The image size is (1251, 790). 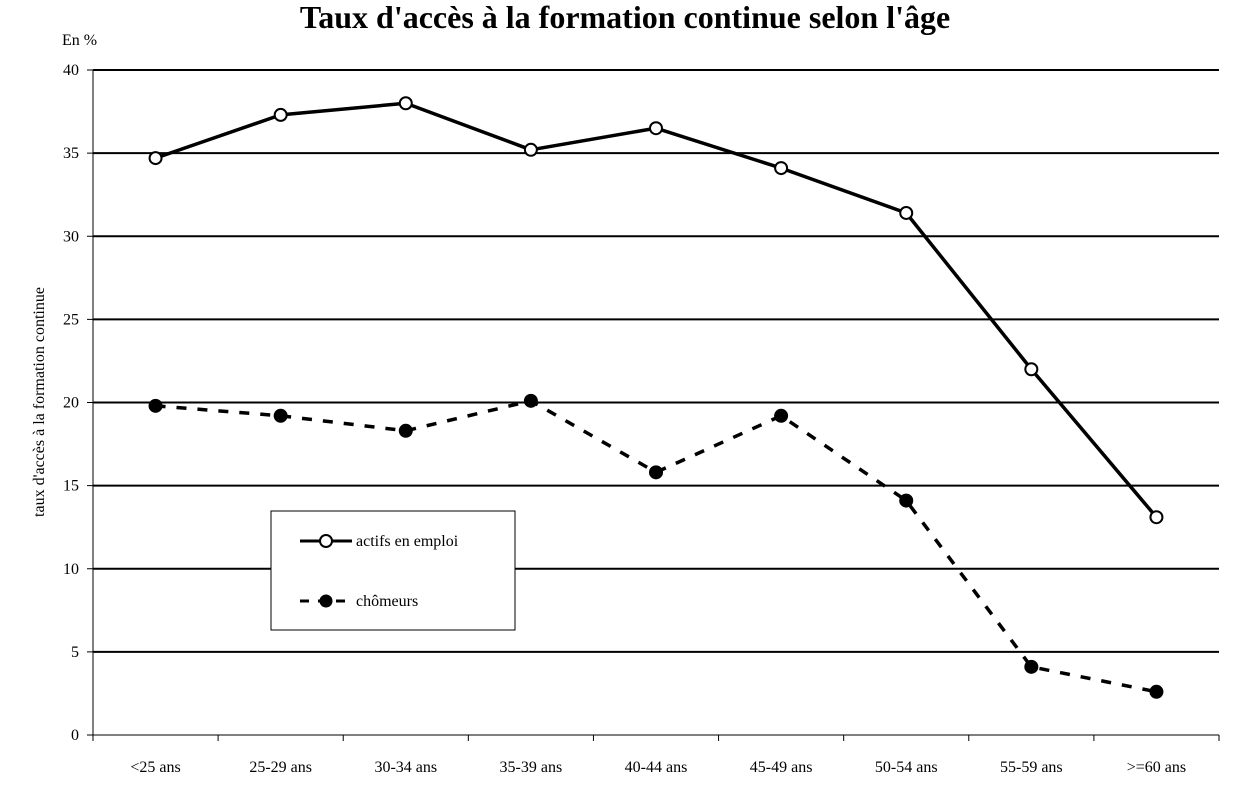 I want to click on legend-marker-chomeurs, so click(x=326, y=601).